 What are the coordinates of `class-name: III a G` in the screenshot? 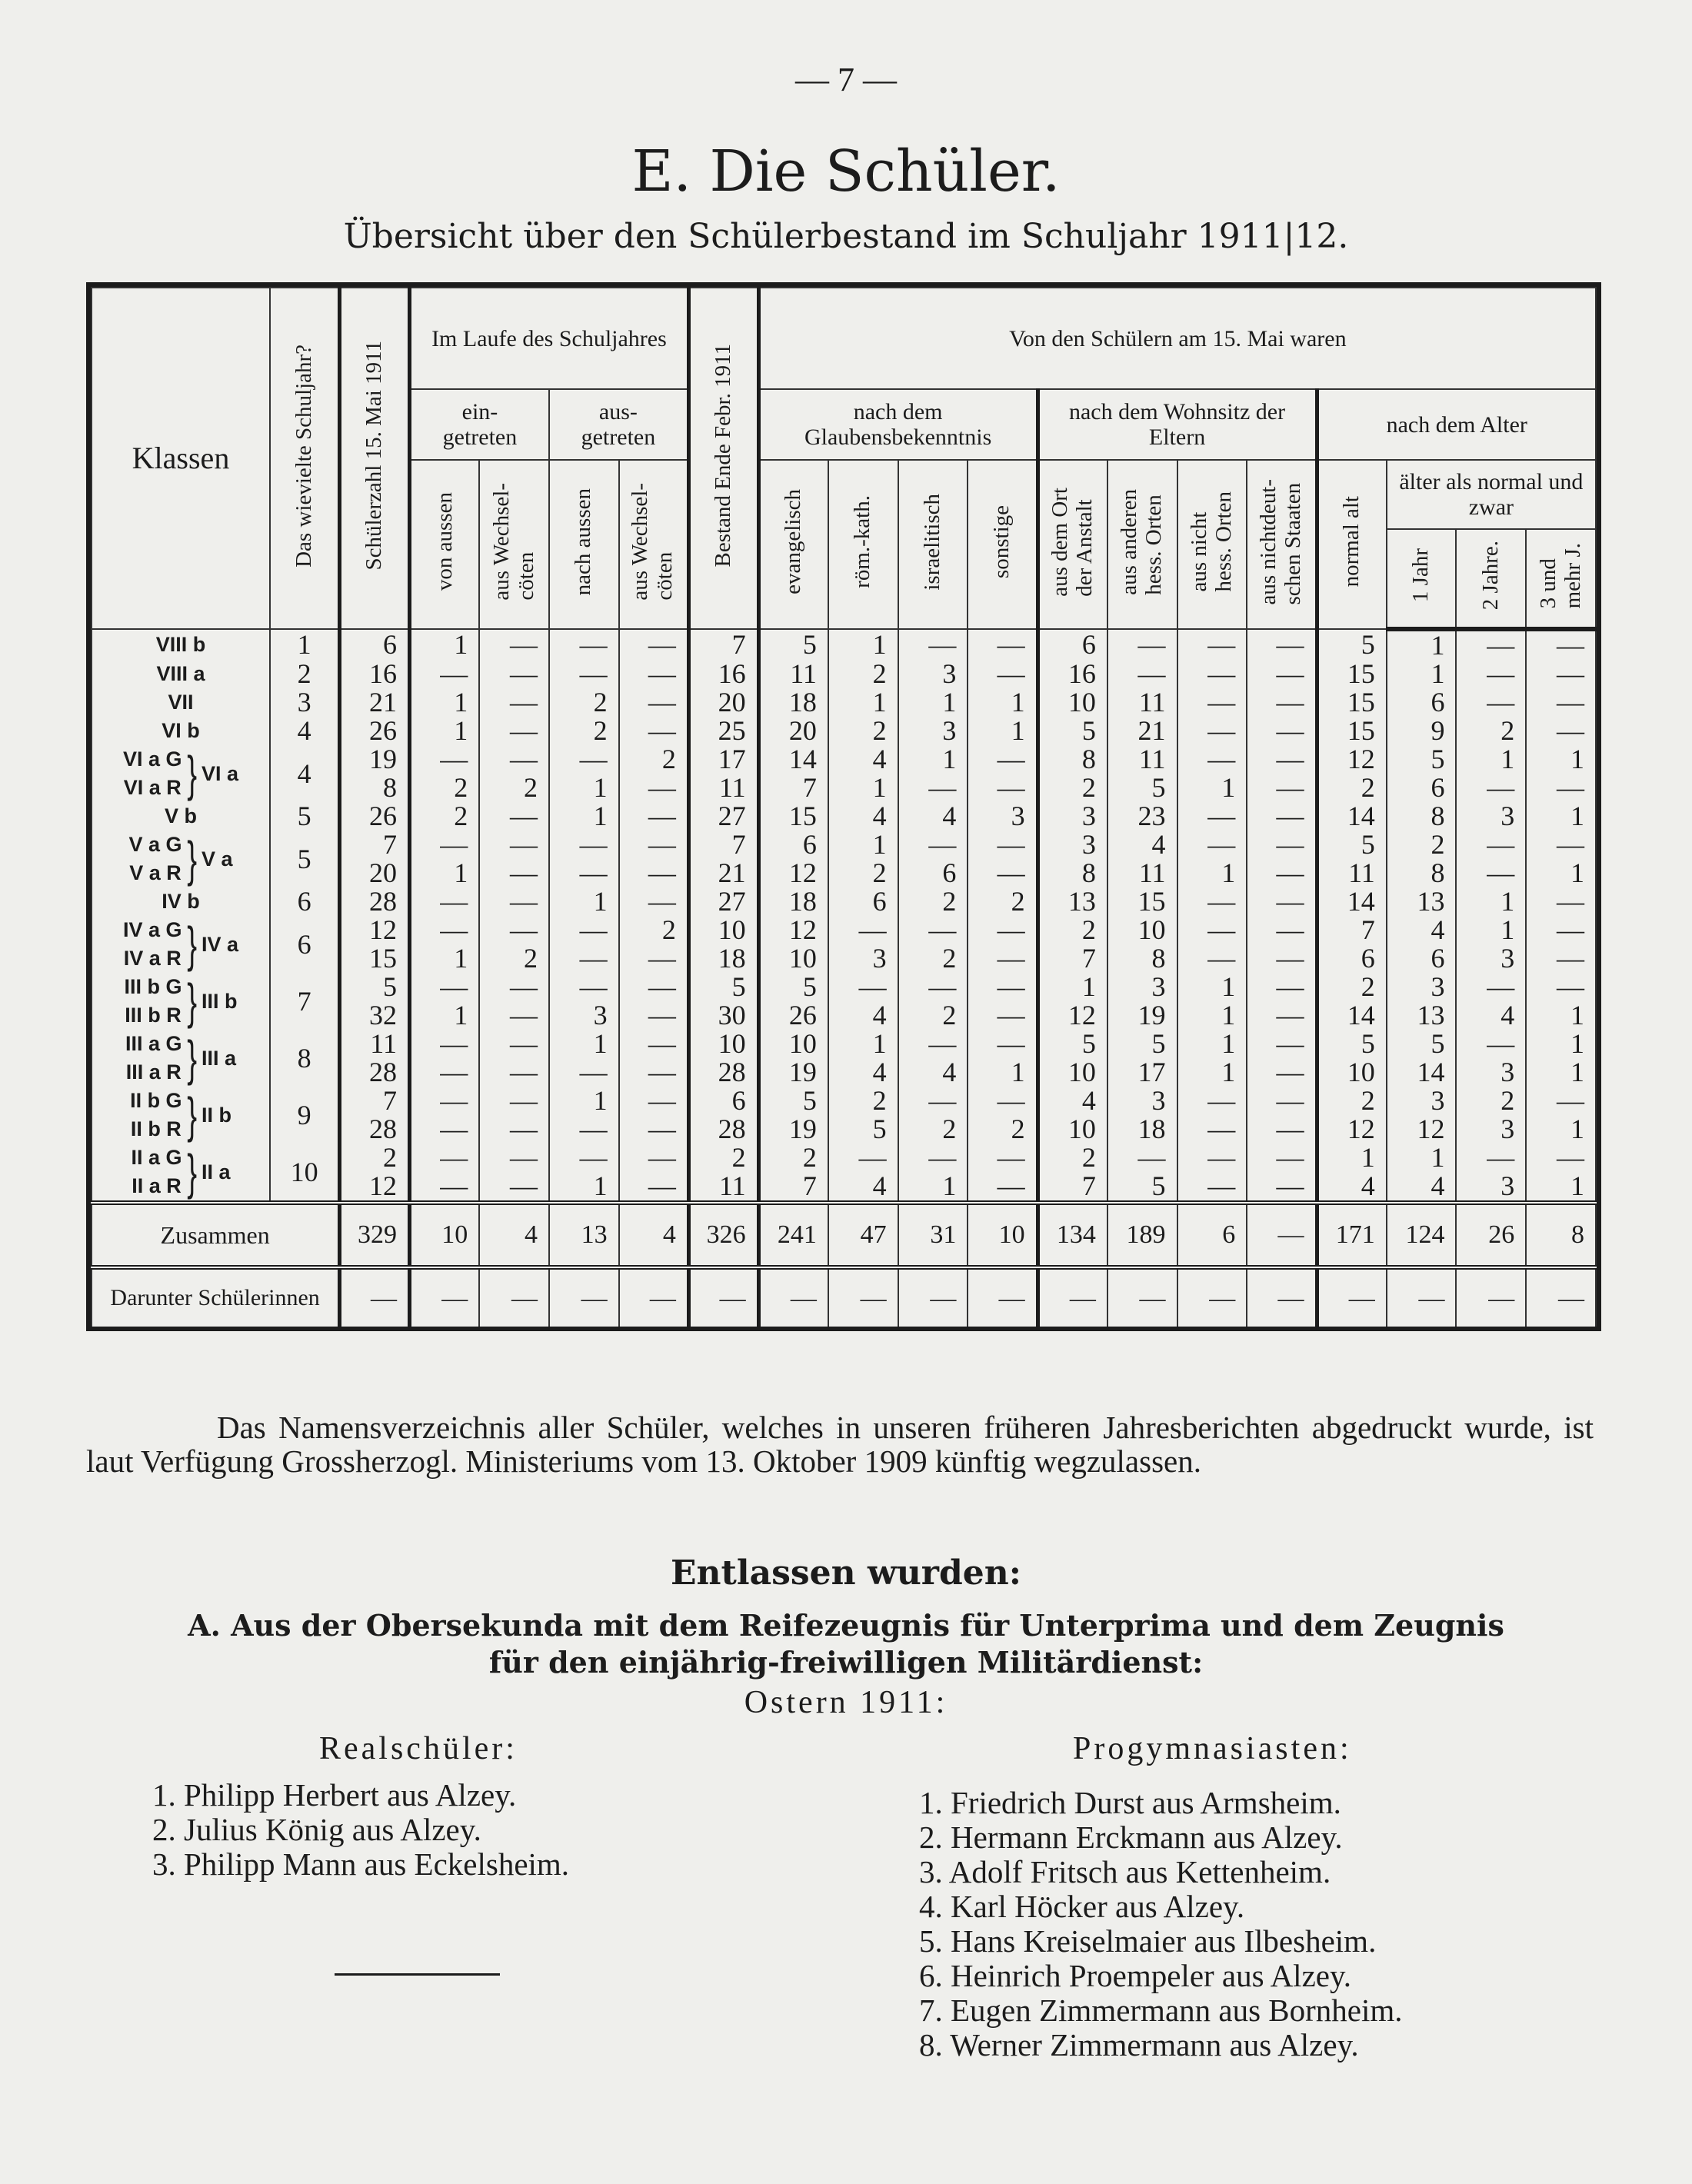 It's located at (153, 1043).